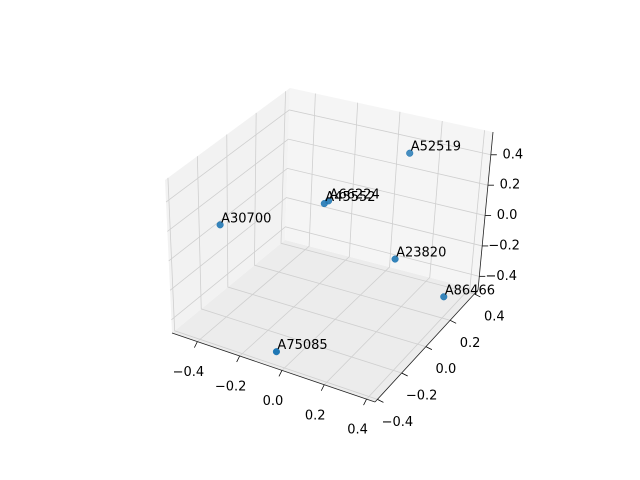 This screenshot has width=640, height=480. I want to click on x-tick-label: 0.4, so click(357, 430).